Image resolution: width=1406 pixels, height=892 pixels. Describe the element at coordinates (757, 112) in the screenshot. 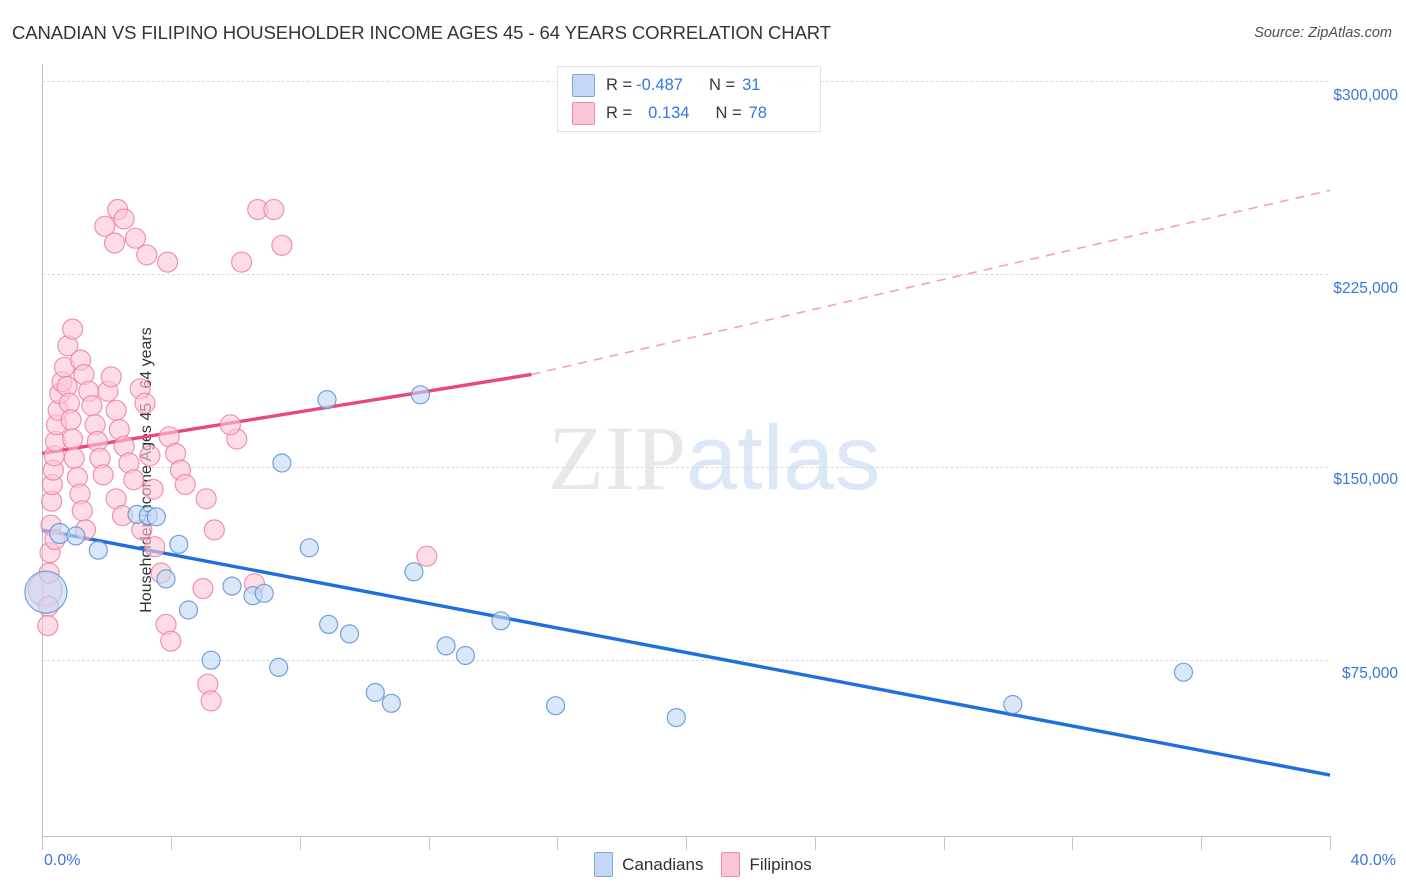

I see `legend-n-value-1: 78` at that location.